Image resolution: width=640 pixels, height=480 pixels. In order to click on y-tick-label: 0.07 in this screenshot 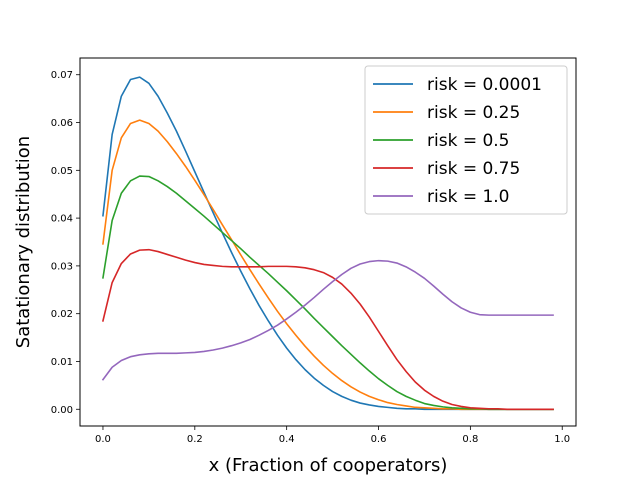, I will do `click(62, 75)`.